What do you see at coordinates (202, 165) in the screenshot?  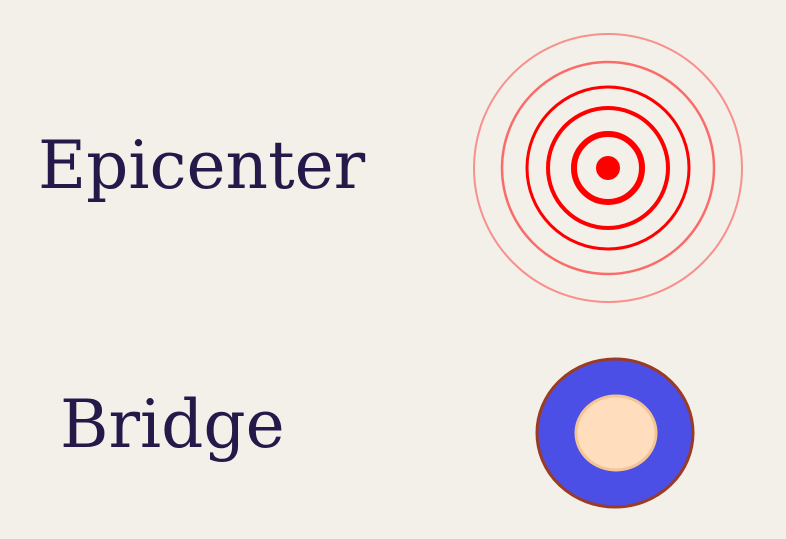 I see `epicenter-label: Epicenter` at bounding box center [202, 165].